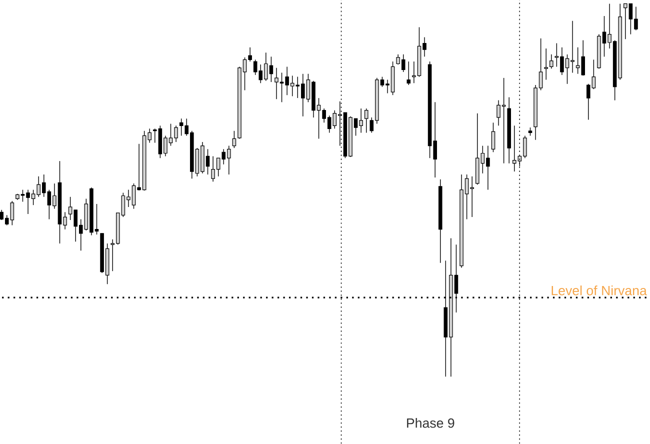 Image resolution: width=650 pixels, height=444 pixels. Describe the element at coordinates (599, 291) in the screenshot. I see `ref-line-label: Level of Nirvana` at that location.